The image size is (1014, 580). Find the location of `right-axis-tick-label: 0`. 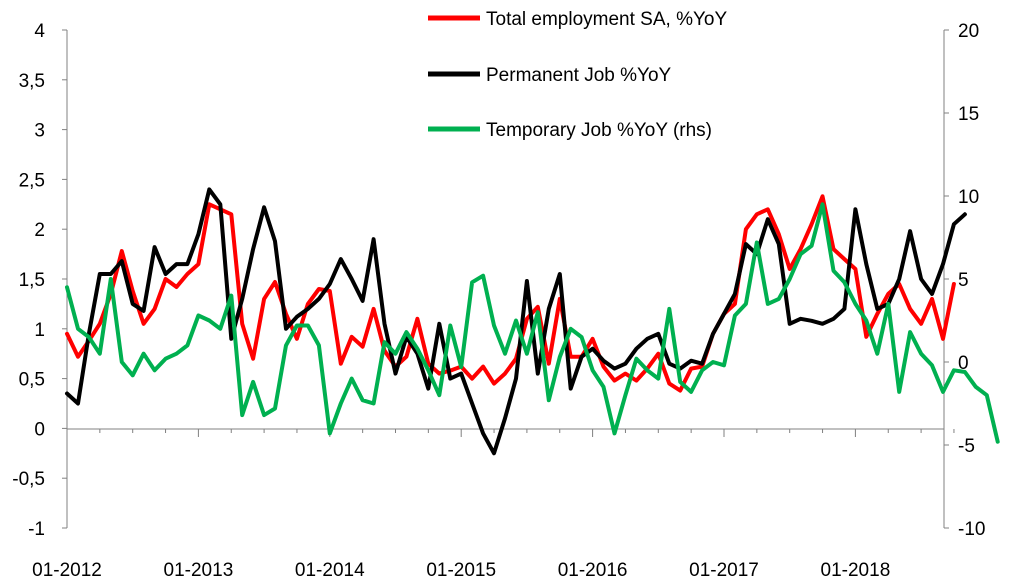

right-axis-tick-label: 0 is located at coordinates (963, 363).